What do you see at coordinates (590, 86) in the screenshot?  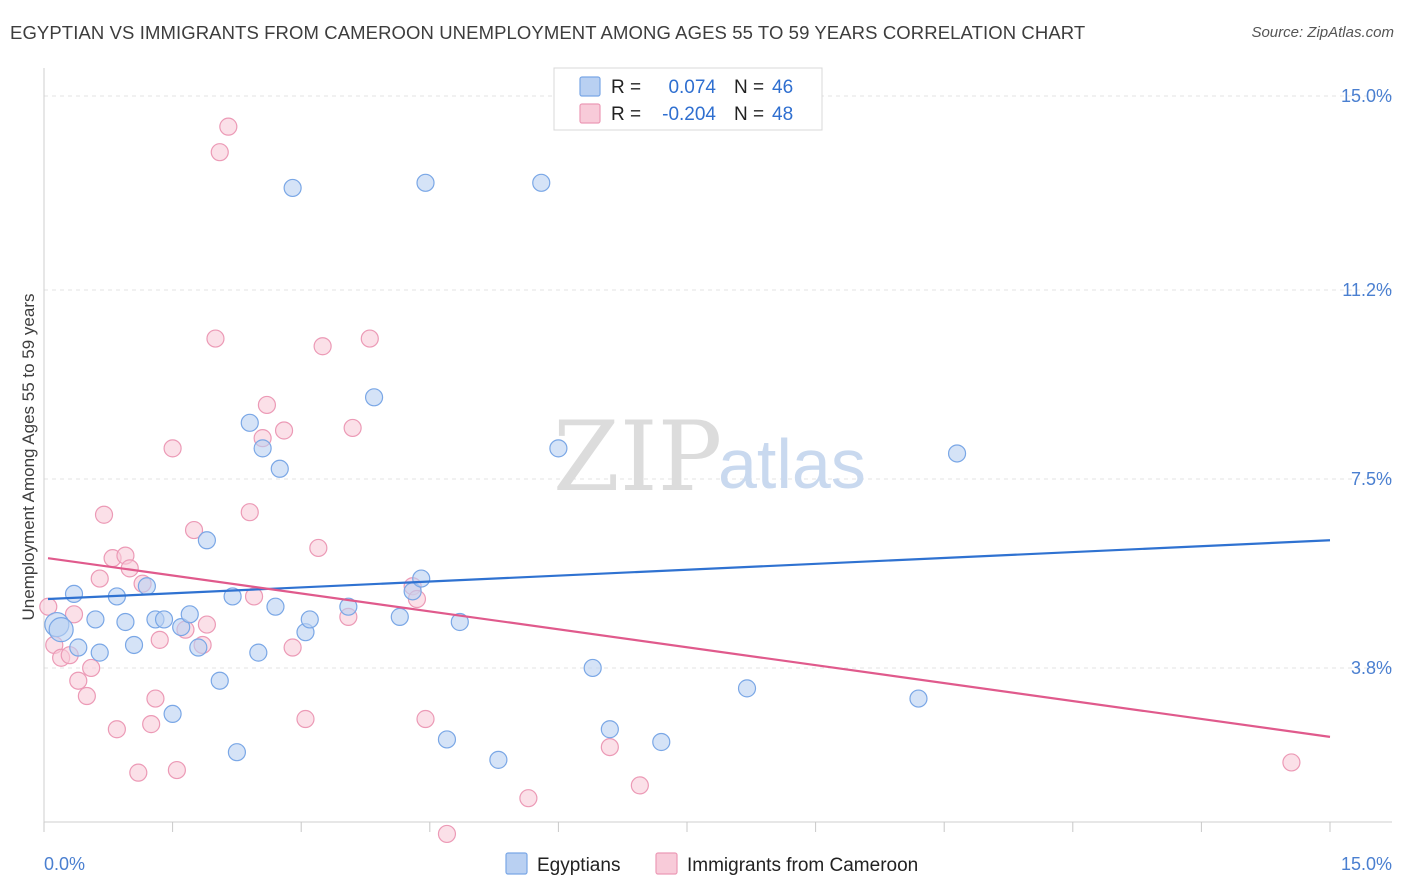 I see `legend-swatch-egyptians` at bounding box center [590, 86].